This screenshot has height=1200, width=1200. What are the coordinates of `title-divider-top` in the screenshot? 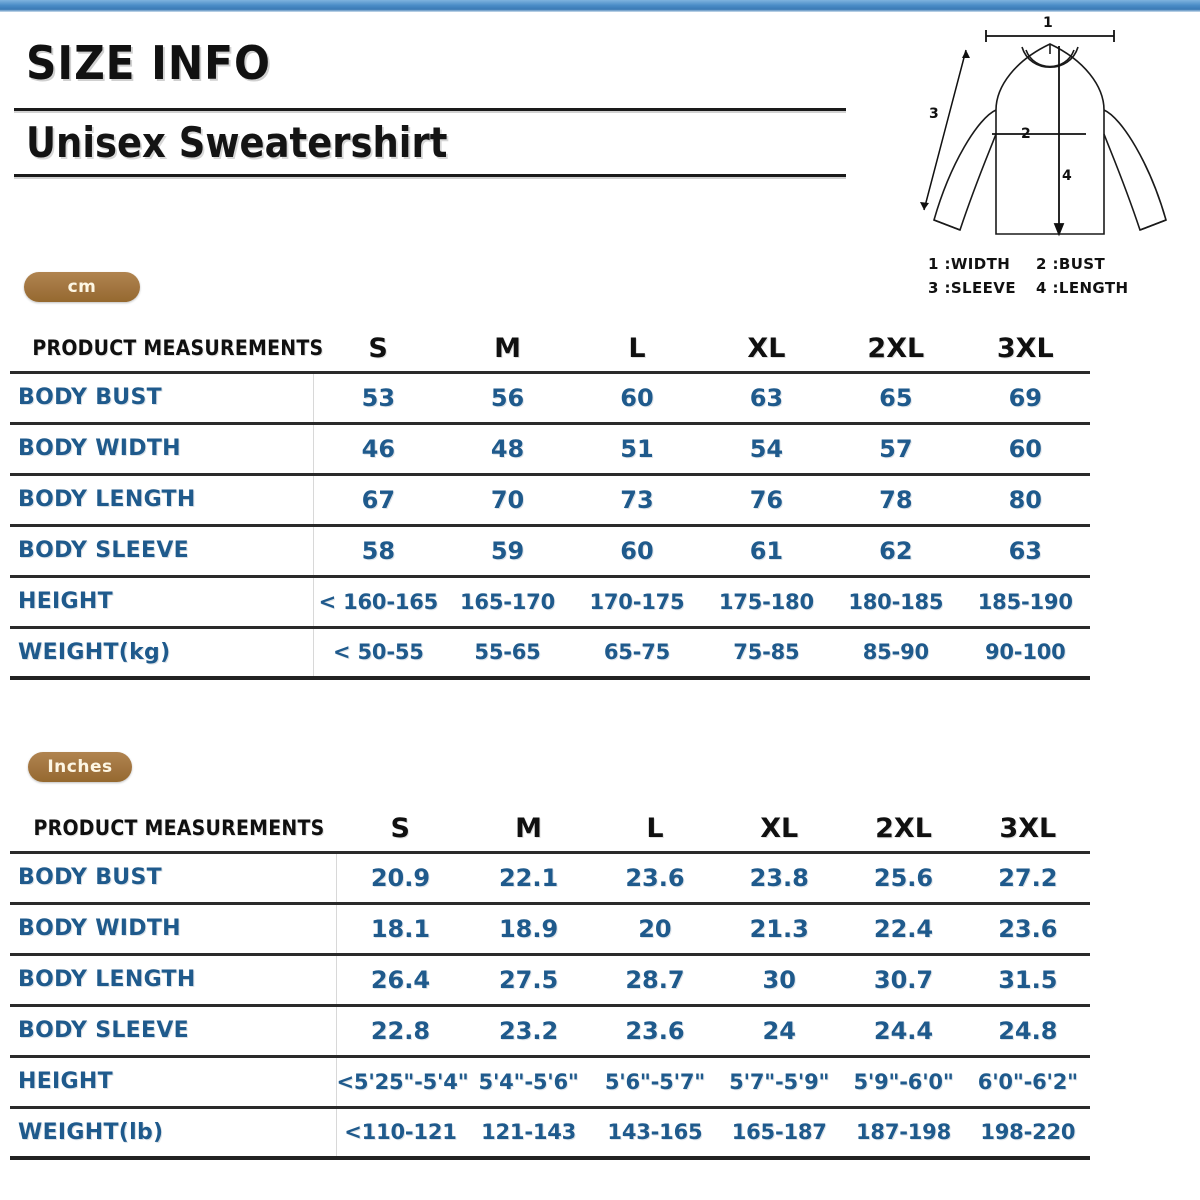 It's located at (430, 109).